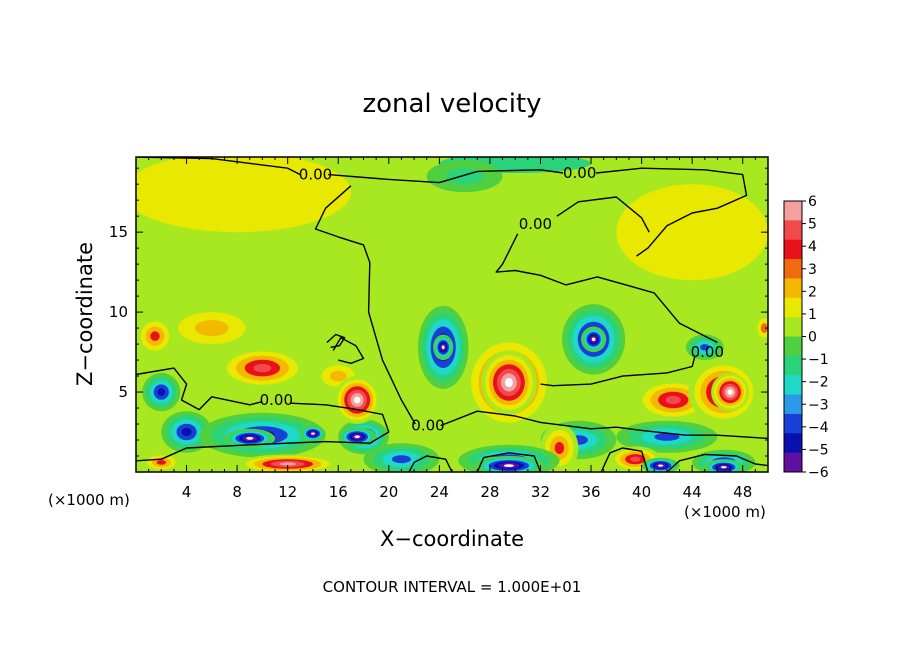  Describe the element at coordinates (590, 492) in the screenshot. I see `x-tick-label-36: 36` at that location.